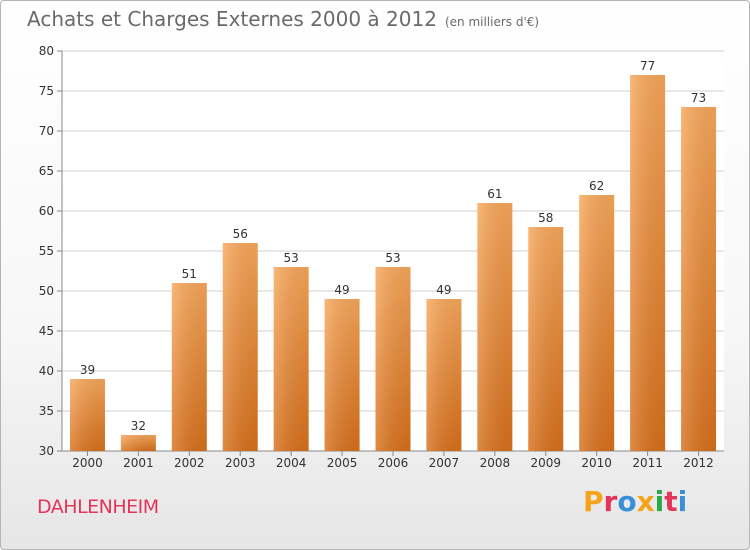  I want to click on y-tick-label: 50, so click(46, 291).